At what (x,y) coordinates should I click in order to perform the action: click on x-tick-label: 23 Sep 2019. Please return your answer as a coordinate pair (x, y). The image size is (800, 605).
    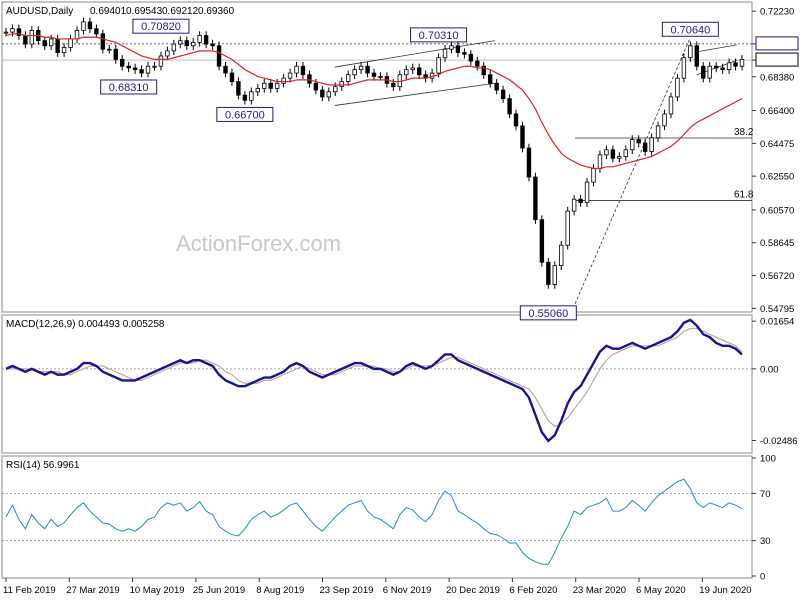
    Looking at the image, I should click on (347, 590).